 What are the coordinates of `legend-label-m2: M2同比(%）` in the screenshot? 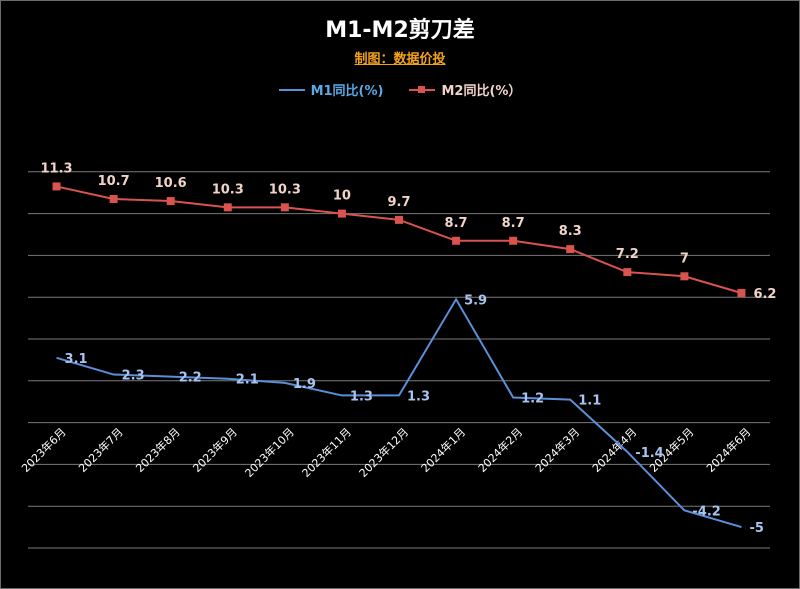 It's located at (481, 91).